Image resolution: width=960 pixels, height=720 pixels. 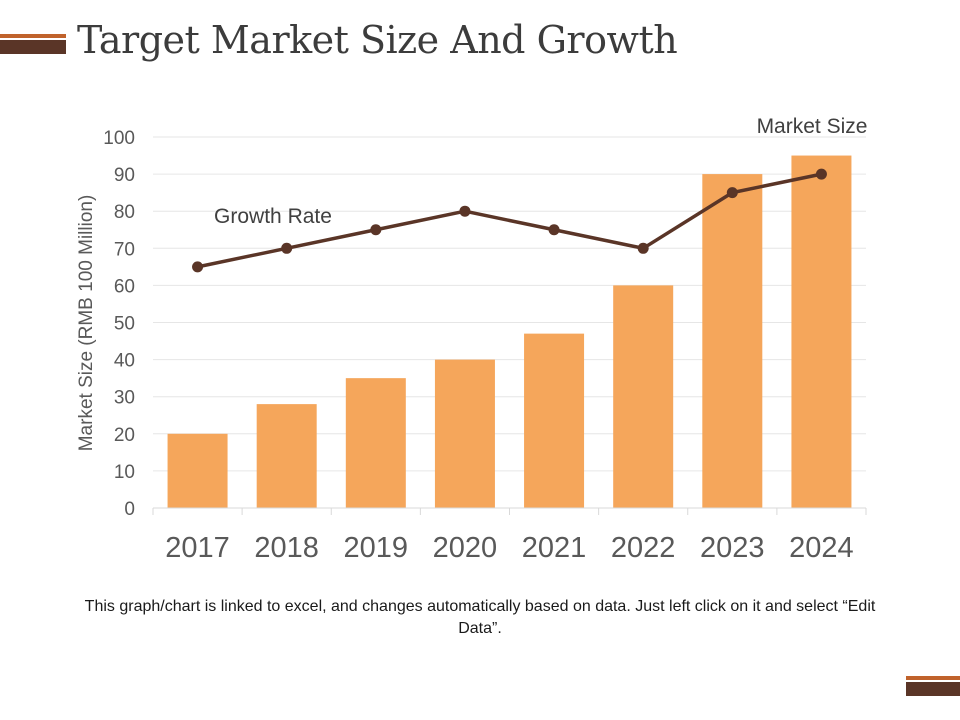 I want to click on y-tick-label: 90, so click(x=124, y=175).